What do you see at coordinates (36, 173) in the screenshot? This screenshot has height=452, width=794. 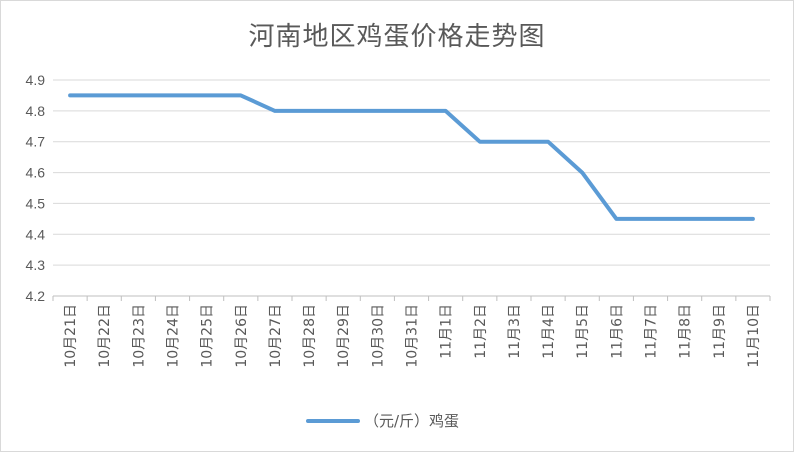 I see `y-tick-label: 4.6` at bounding box center [36, 173].